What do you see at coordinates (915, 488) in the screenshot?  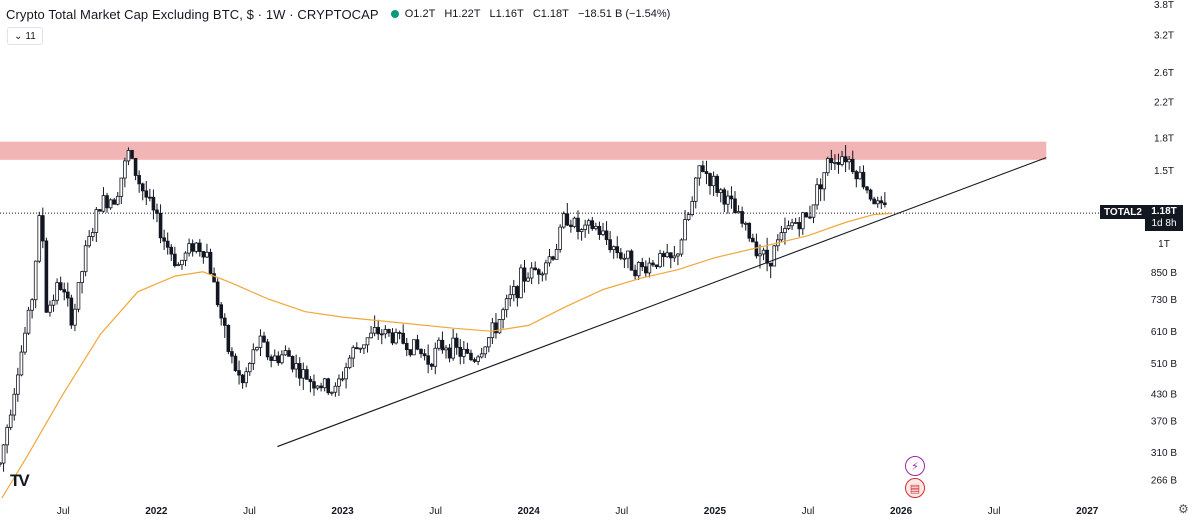 I see `us-flag-event-icon: ▤` at bounding box center [915, 488].